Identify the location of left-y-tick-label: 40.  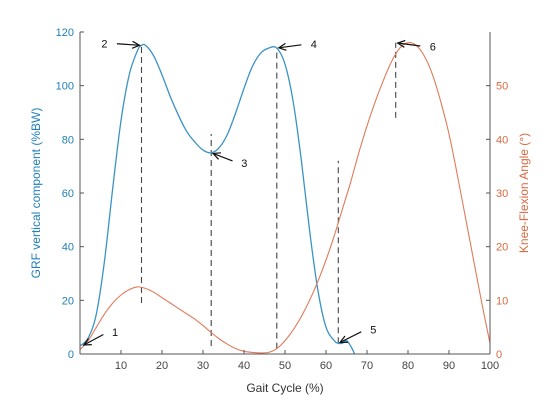
(68, 248).